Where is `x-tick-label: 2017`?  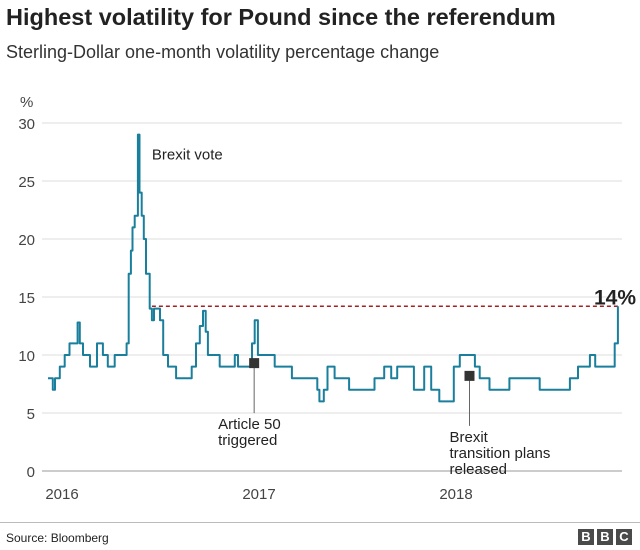 x-tick-label: 2017 is located at coordinates (258, 494).